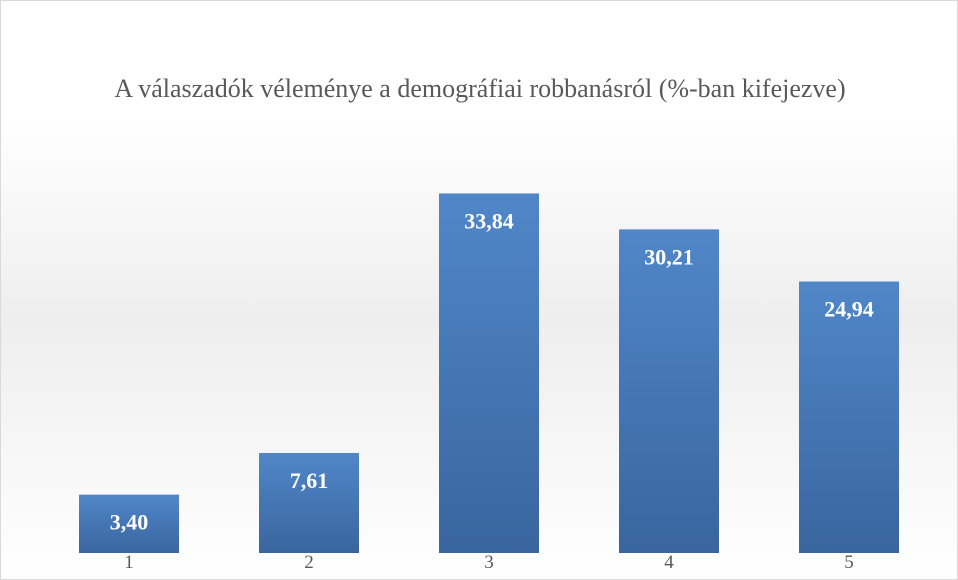  I want to click on x-tick-label: 5, so click(849, 562).